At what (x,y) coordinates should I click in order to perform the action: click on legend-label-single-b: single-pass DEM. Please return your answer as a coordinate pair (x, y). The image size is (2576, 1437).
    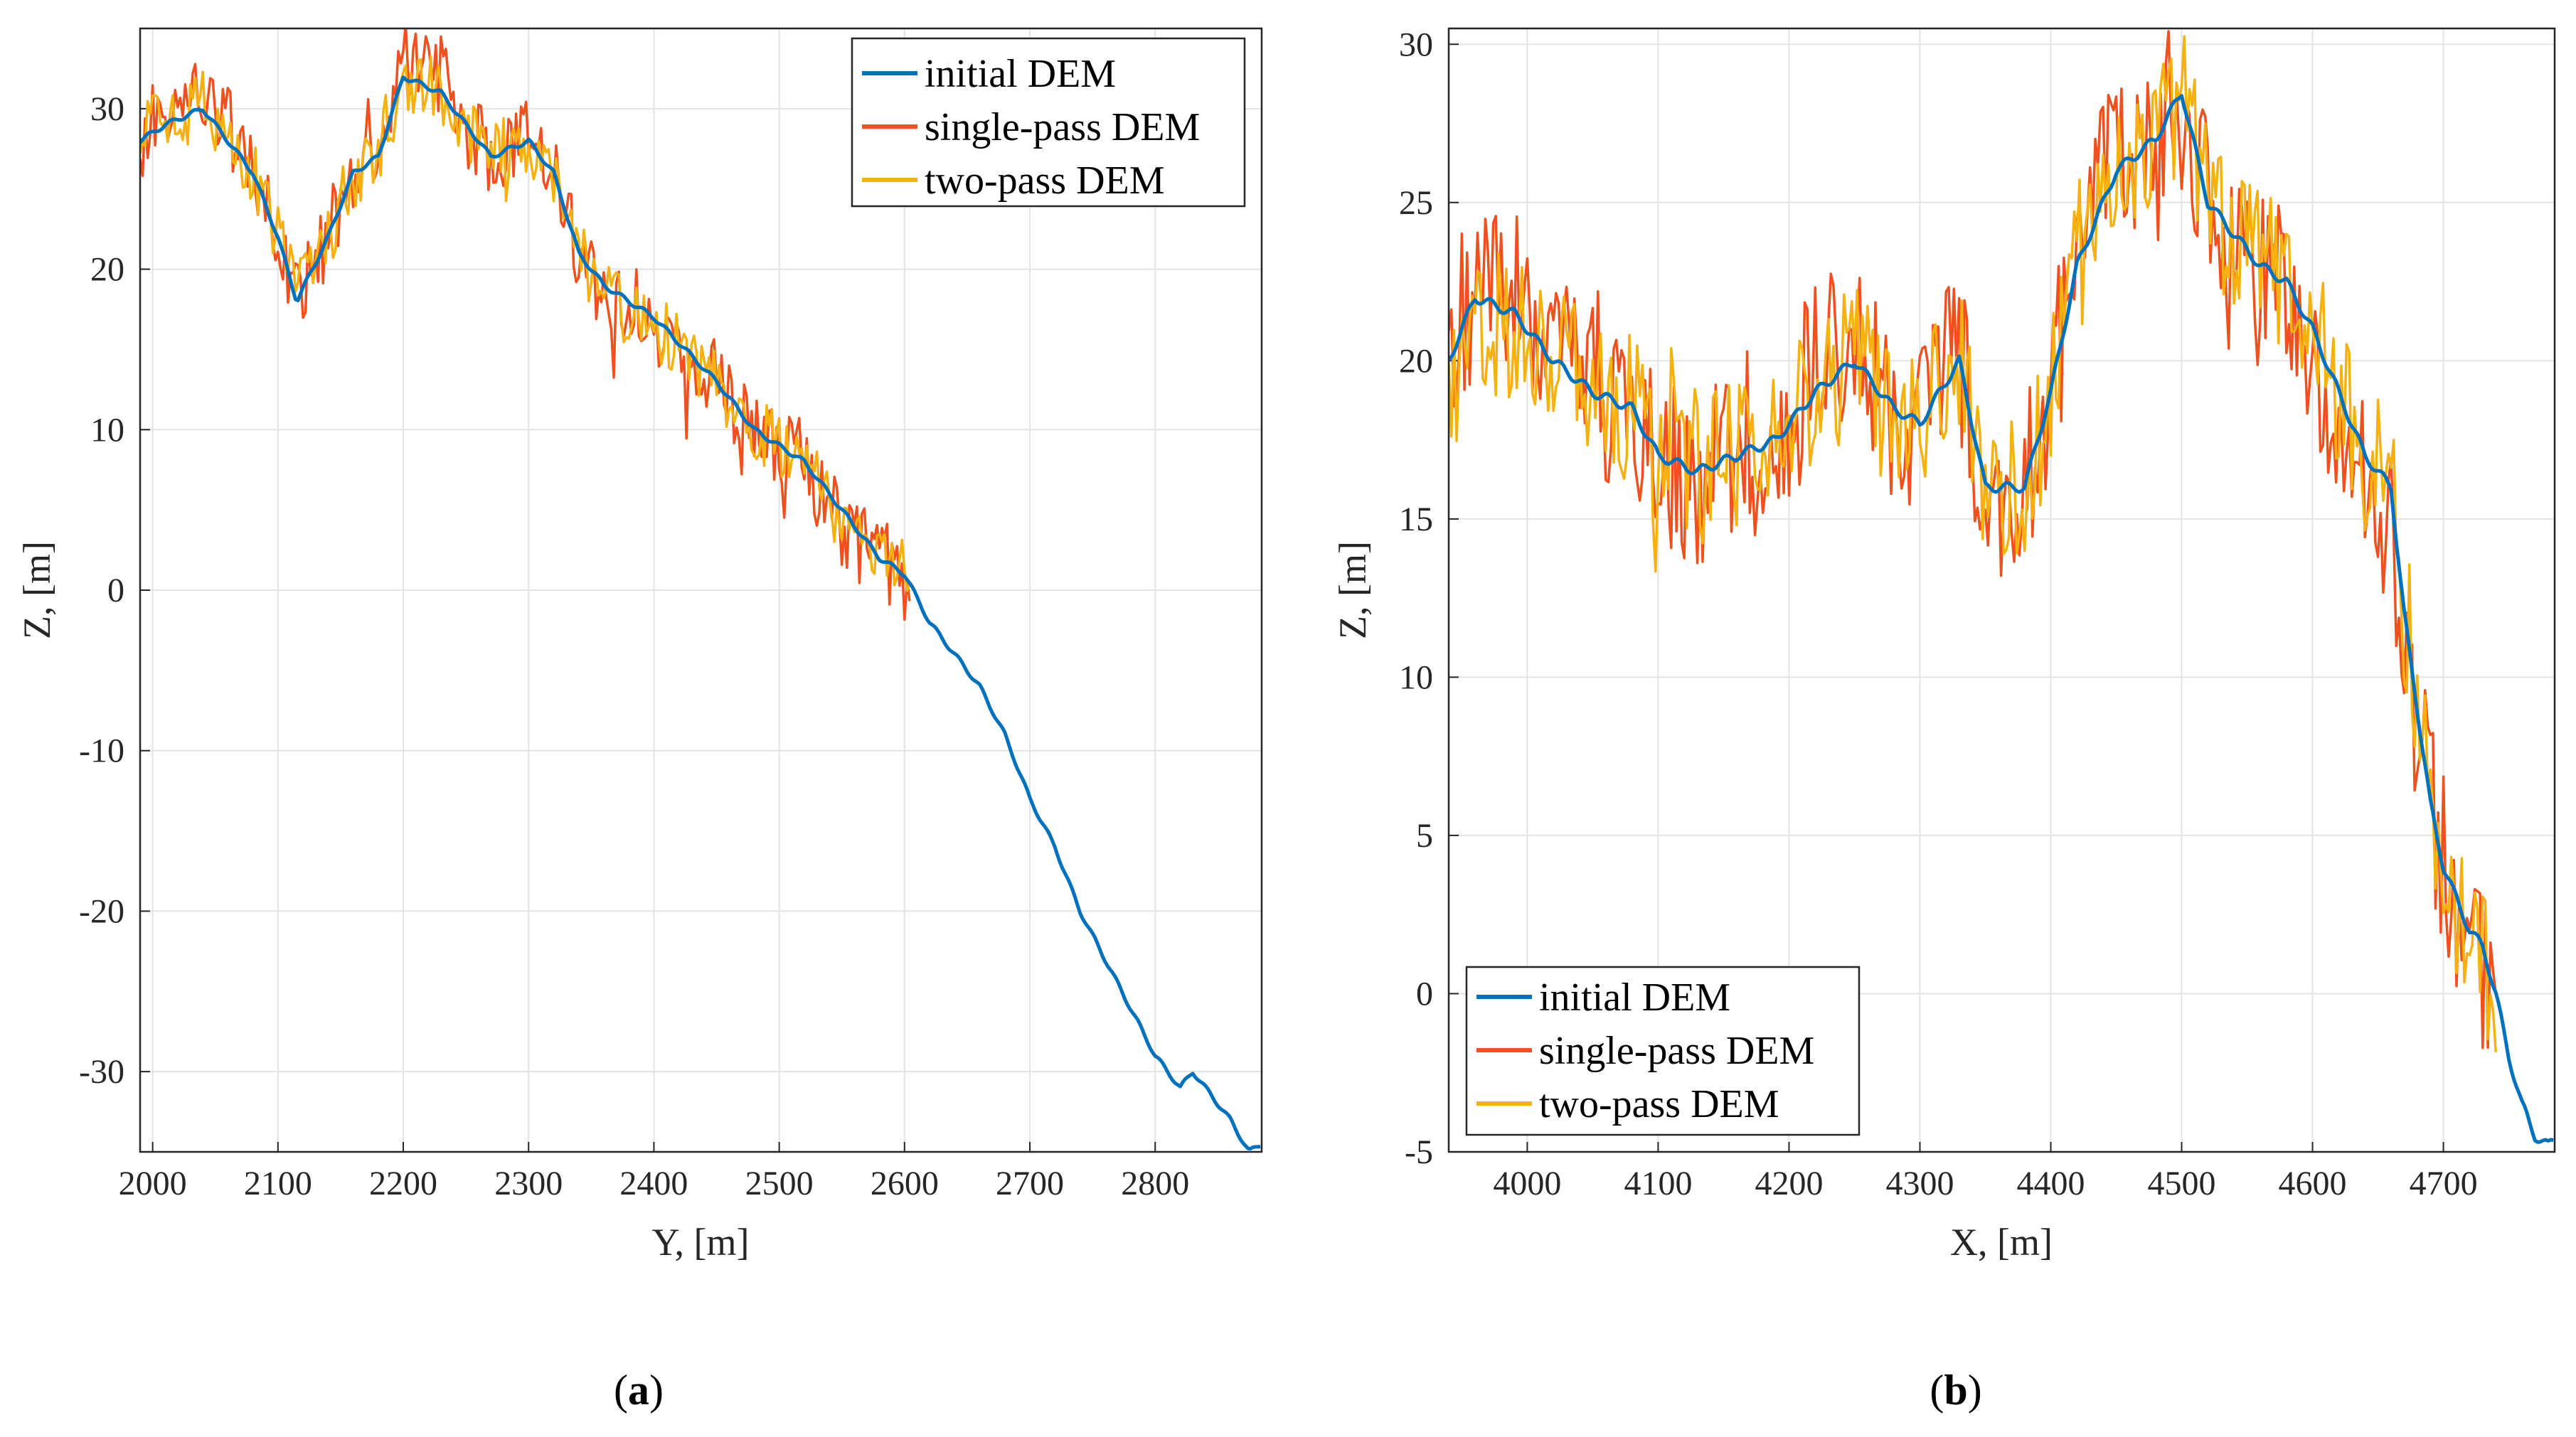
    Looking at the image, I should click on (1676, 1051).